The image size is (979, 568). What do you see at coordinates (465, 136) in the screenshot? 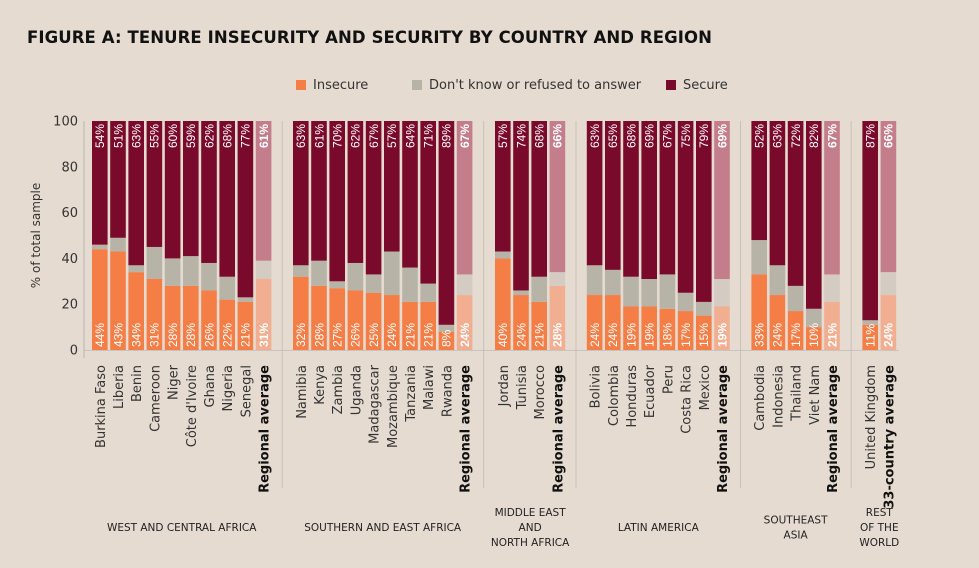
I see `data-label-secure: 67%` at bounding box center [465, 136].